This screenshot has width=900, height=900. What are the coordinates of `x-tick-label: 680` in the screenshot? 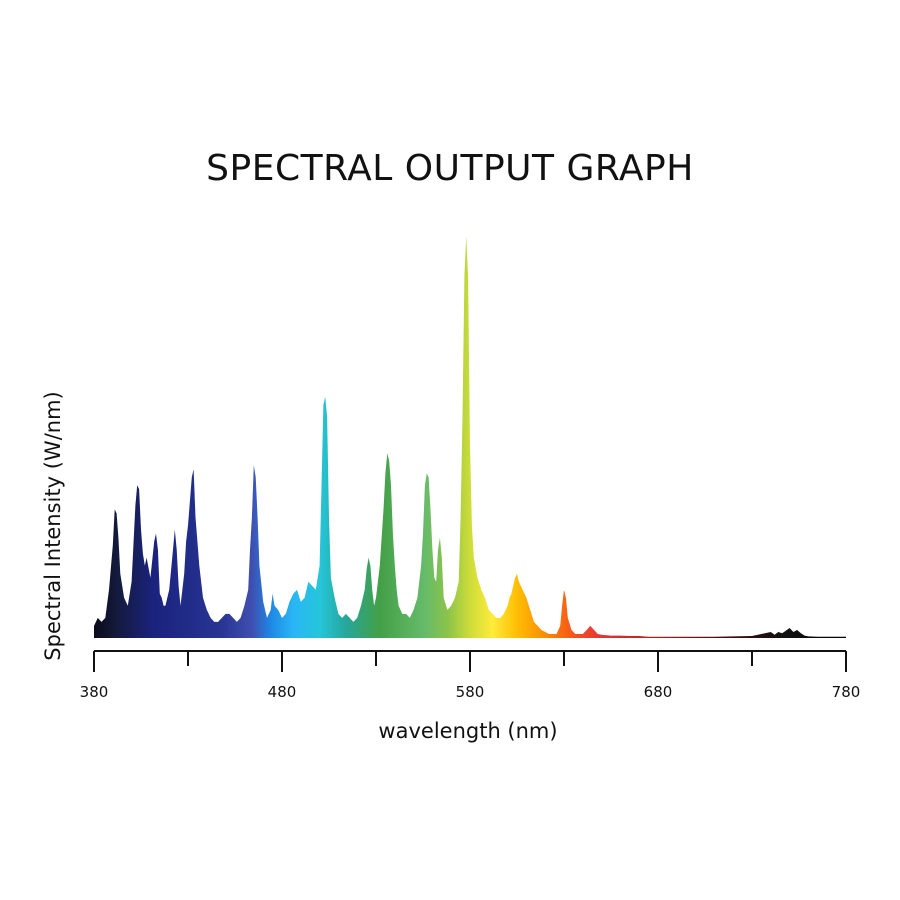 It's located at (658, 692).